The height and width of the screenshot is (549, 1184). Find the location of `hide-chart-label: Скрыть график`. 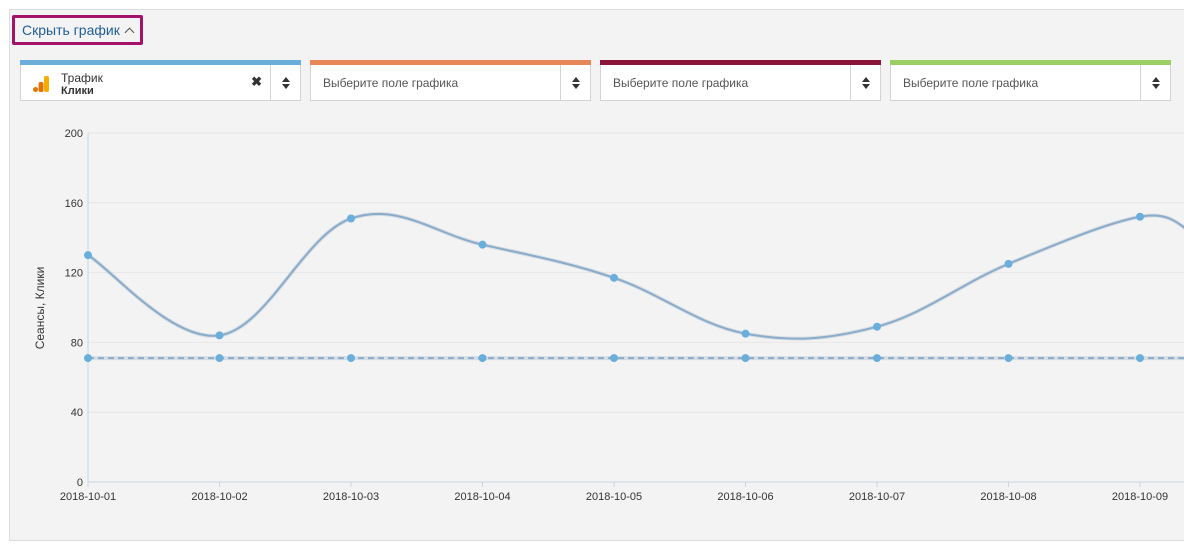

hide-chart-label: Скрыть график is located at coordinates (71, 30).